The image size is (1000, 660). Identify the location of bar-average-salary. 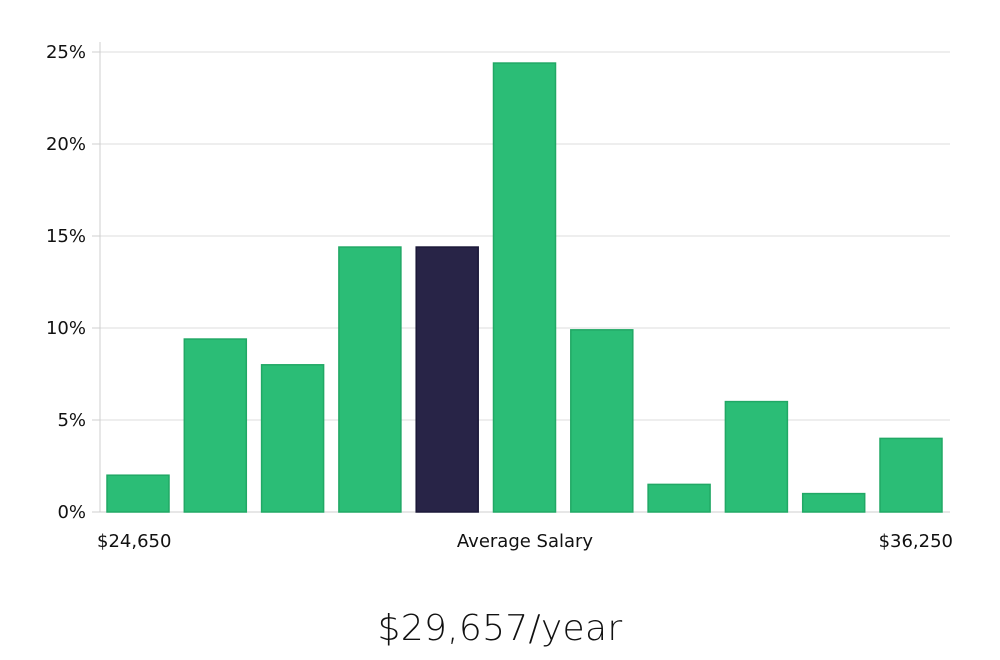
(447, 379).